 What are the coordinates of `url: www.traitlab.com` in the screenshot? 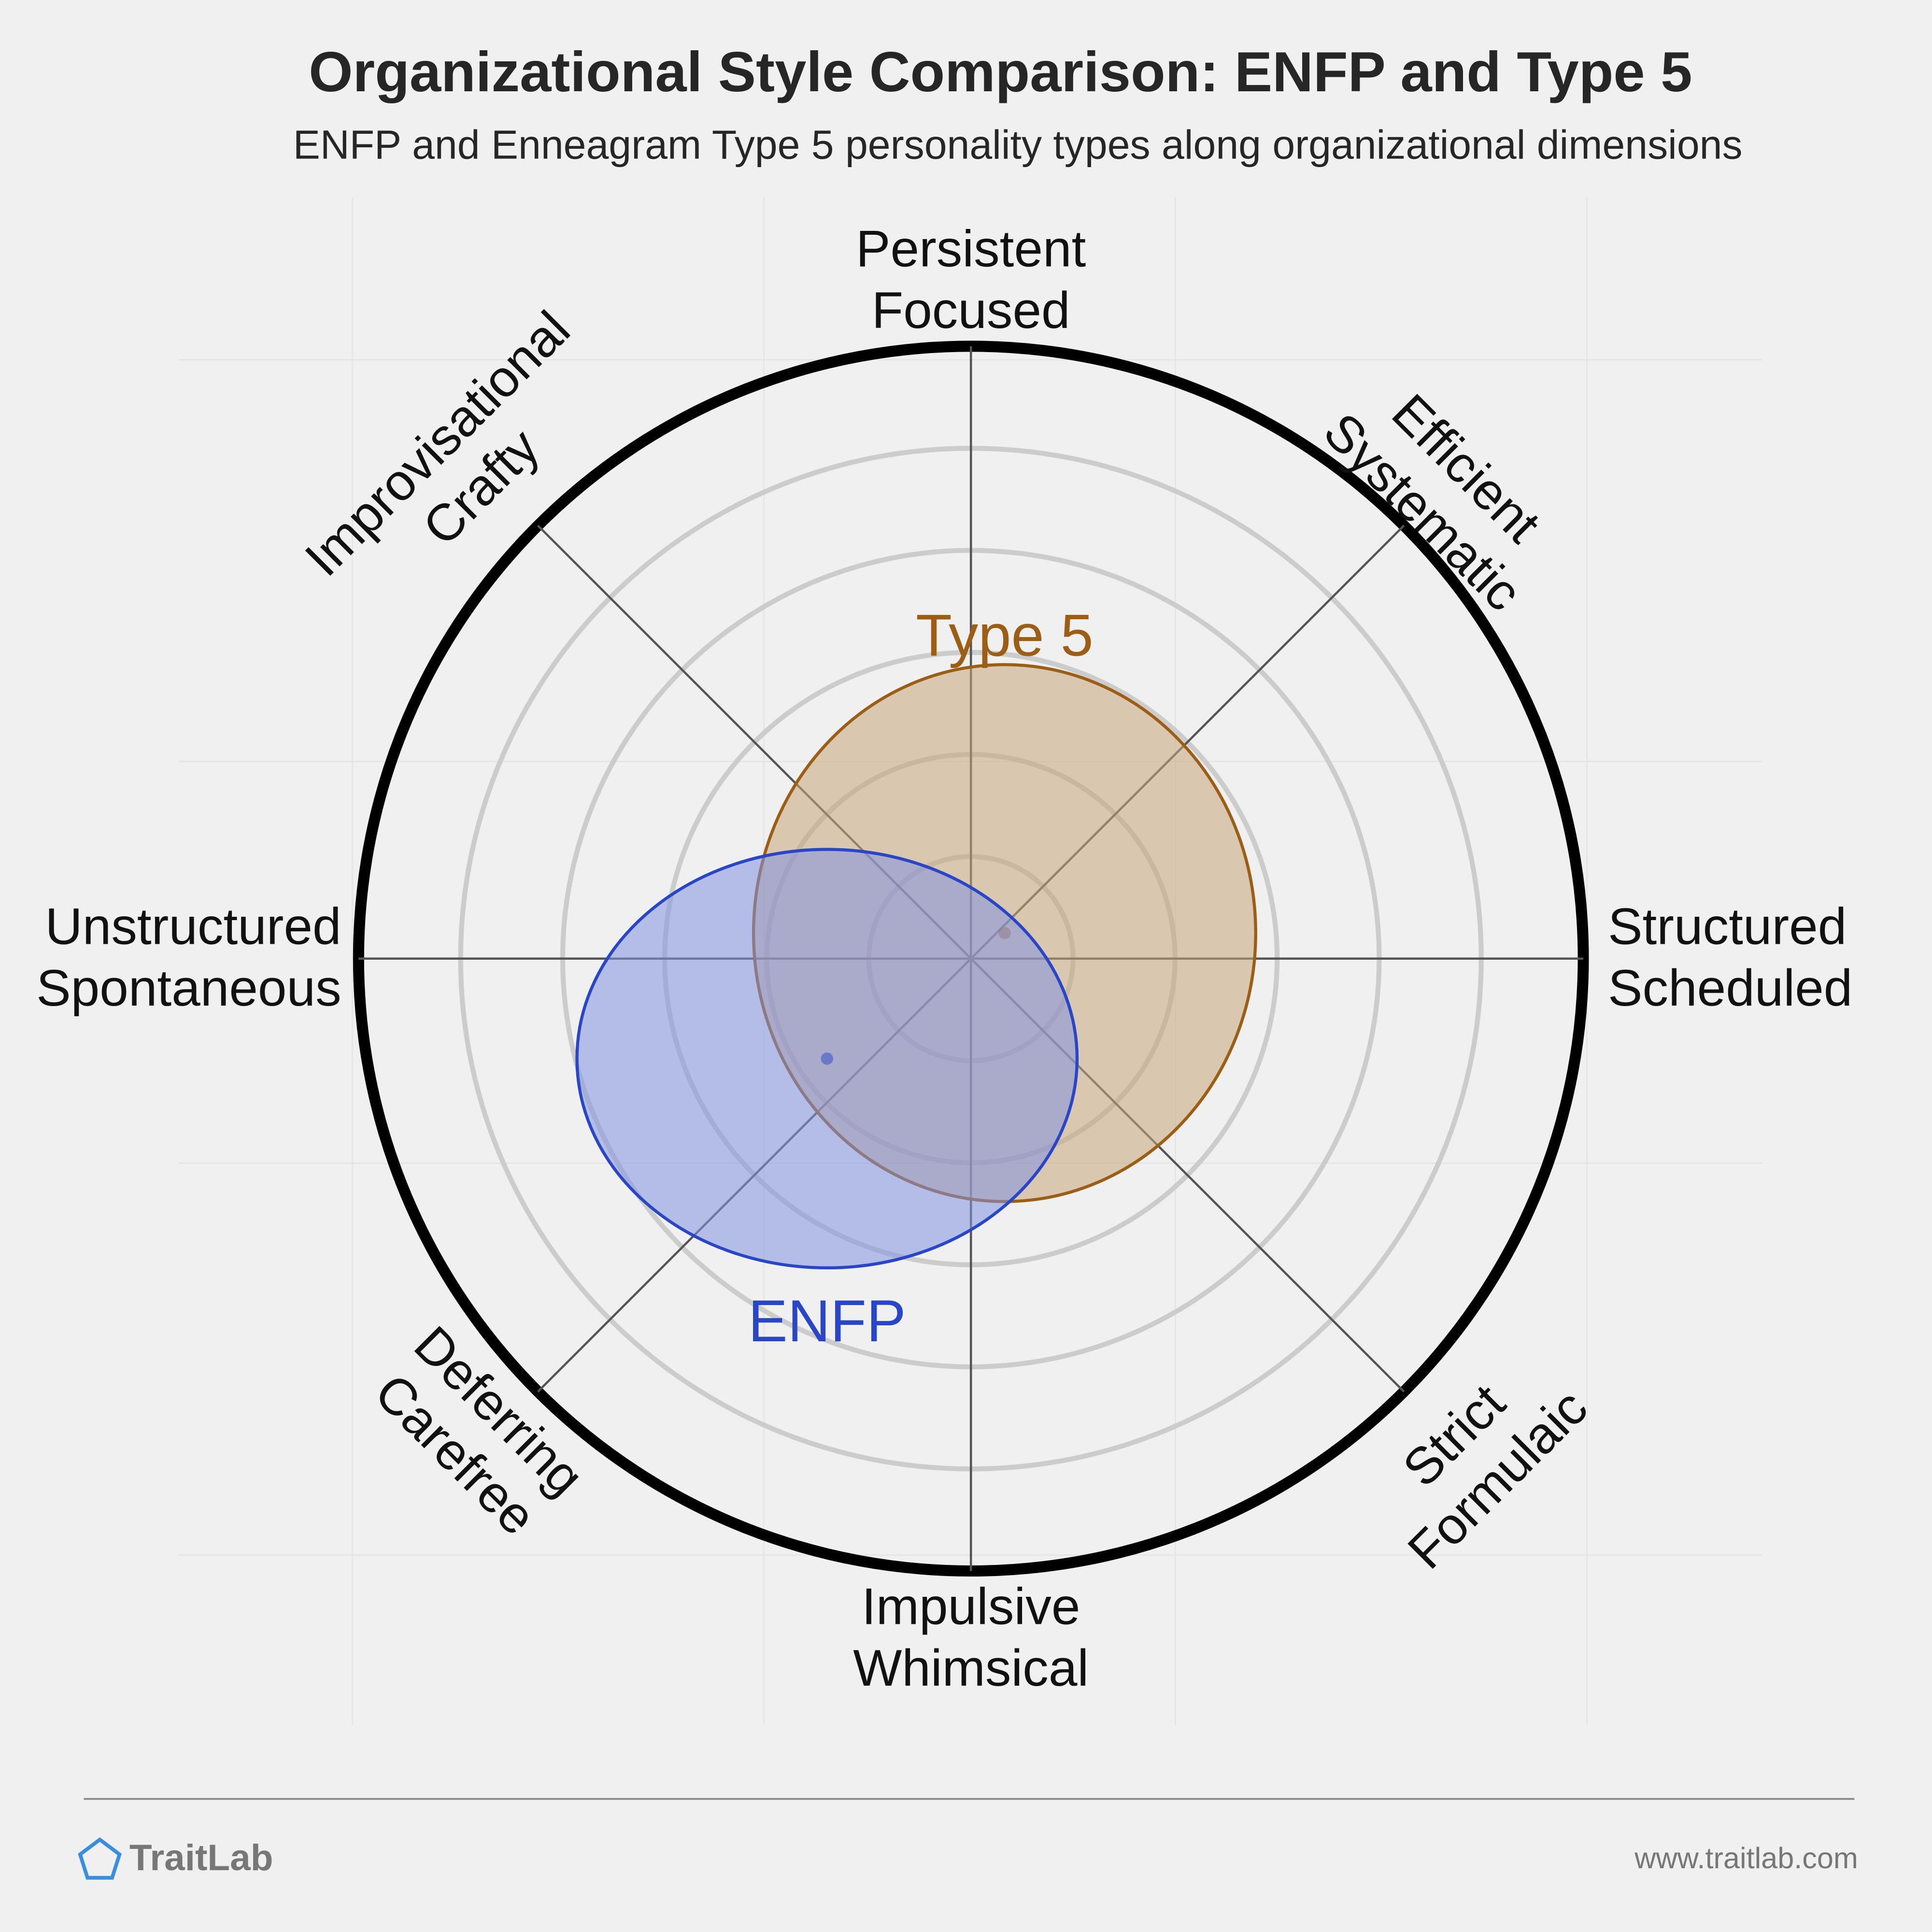 It's located at (1746, 1858).